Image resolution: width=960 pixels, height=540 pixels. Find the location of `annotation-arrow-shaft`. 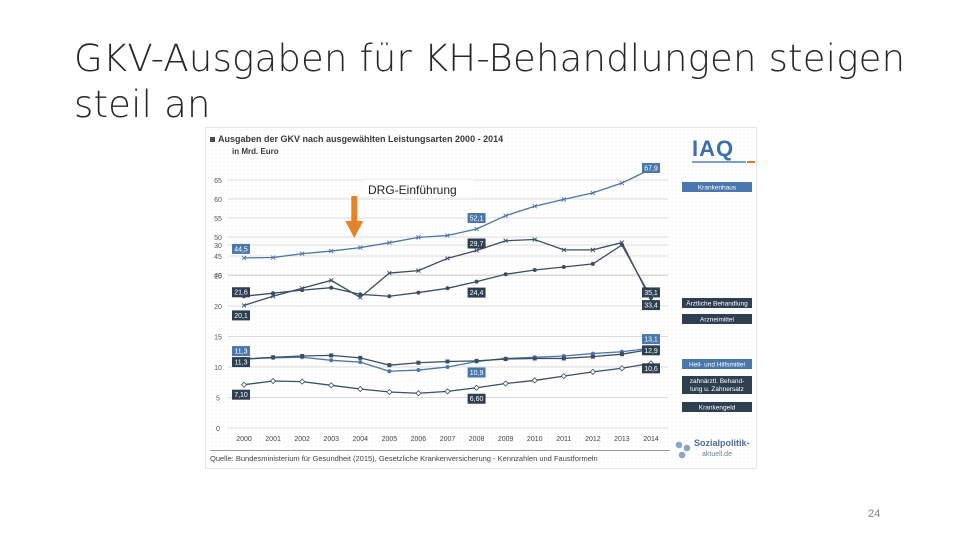

annotation-arrow-shaft is located at coordinates (354, 209).